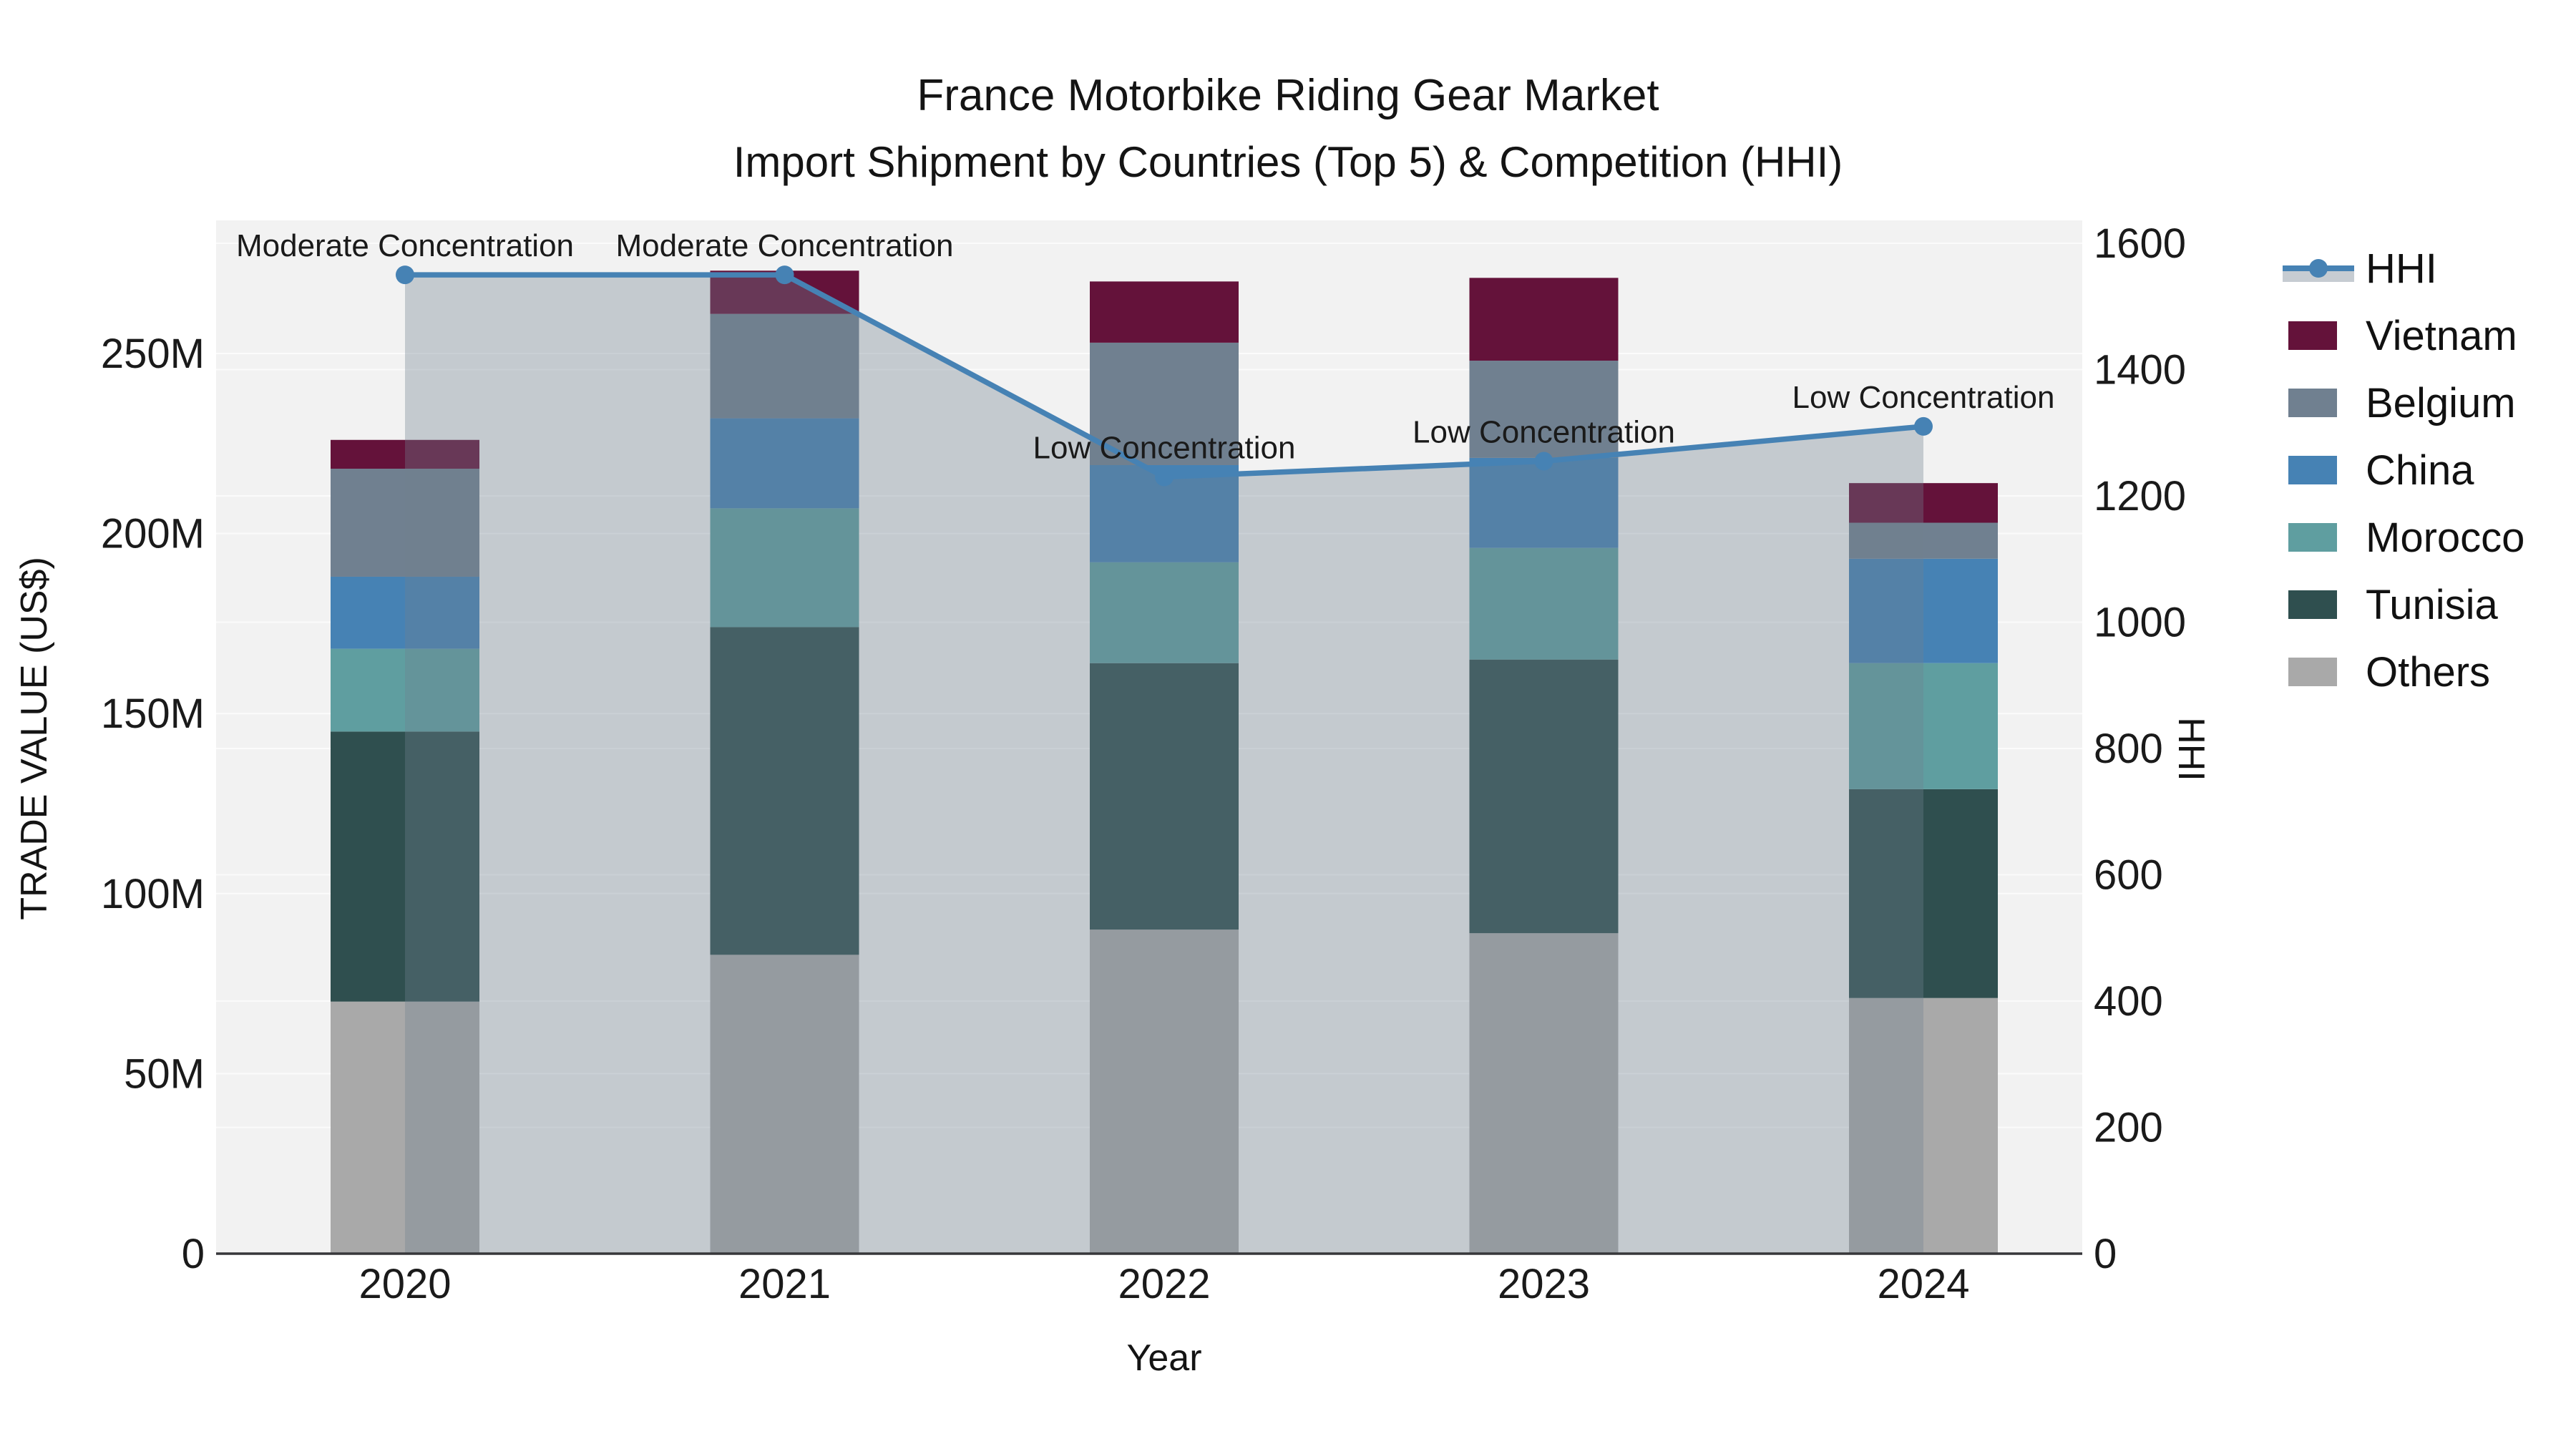 The width and height of the screenshot is (2576, 1449). What do you see at coordinates (1544, 603) in the screenshot?
I see `bar-2023-morocco` at bounding box center [1544, 603].